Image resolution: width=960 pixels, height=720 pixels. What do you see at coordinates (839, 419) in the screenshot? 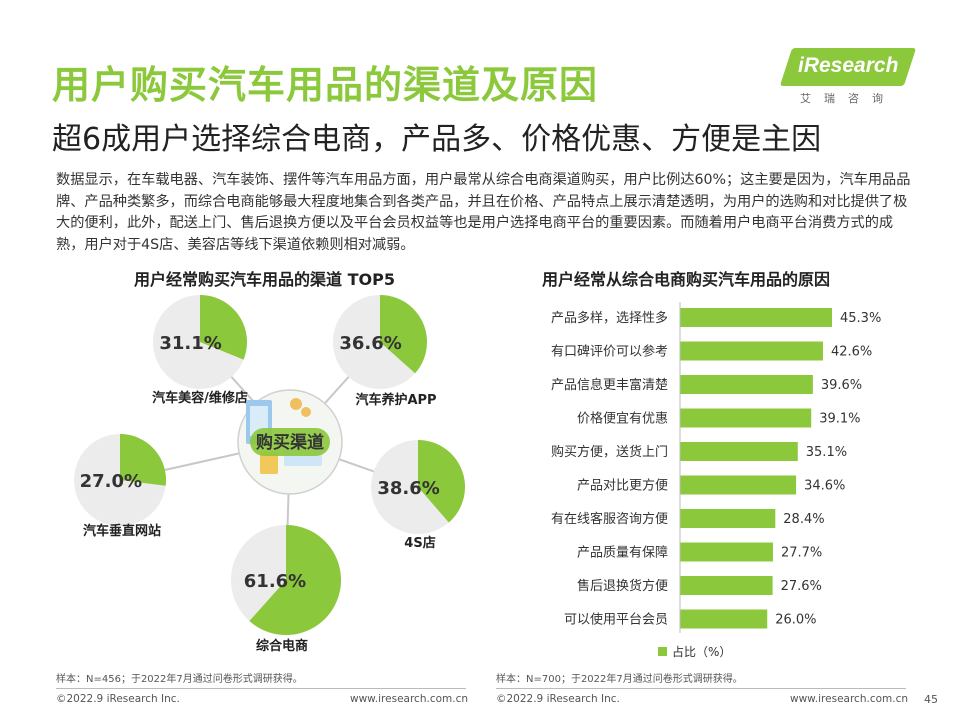
I see `bar-value-label: 39.1%` at bounding box center [839, 419].